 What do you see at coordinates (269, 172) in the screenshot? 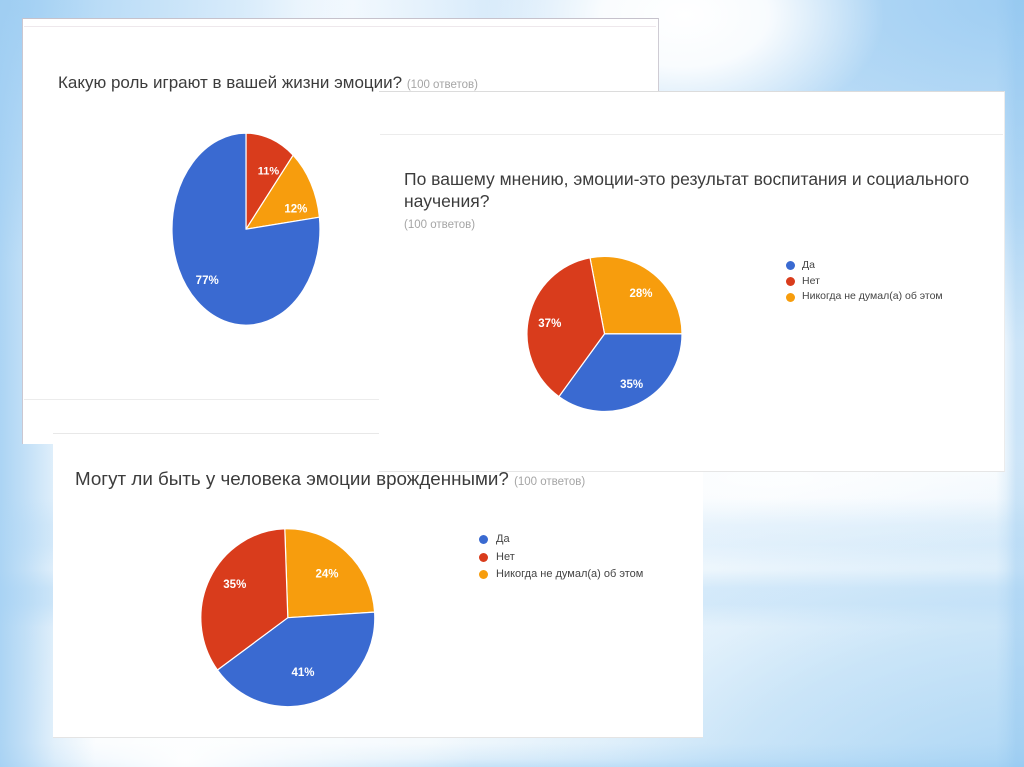
I see `svg-text: 11%` at bounding box center [269, 172].